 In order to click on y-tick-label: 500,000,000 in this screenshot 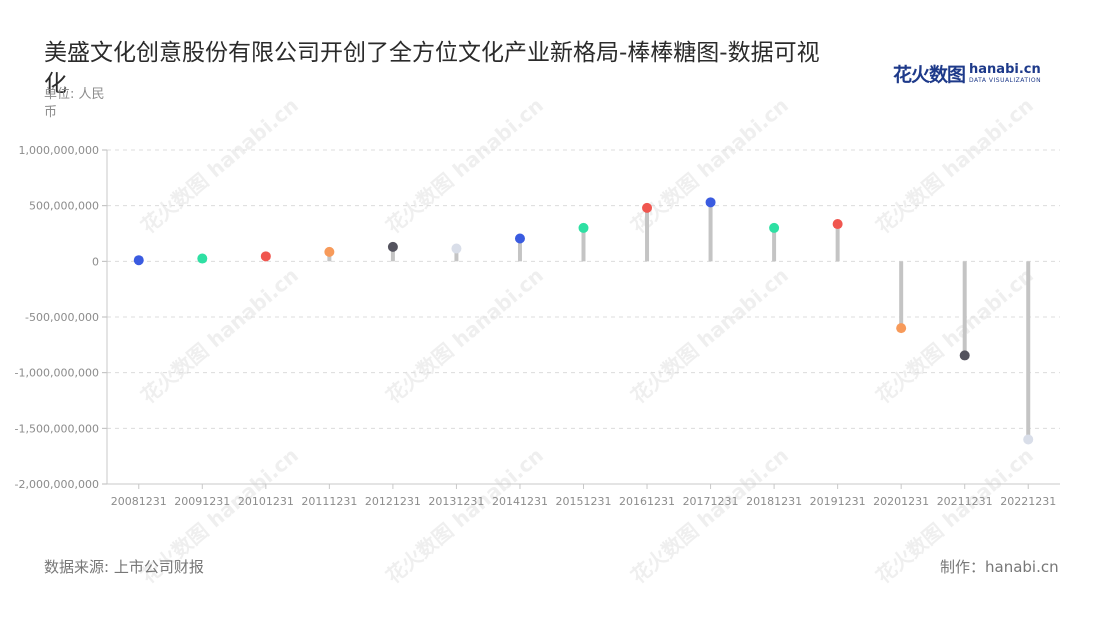, I will do `click(64, 206)`.